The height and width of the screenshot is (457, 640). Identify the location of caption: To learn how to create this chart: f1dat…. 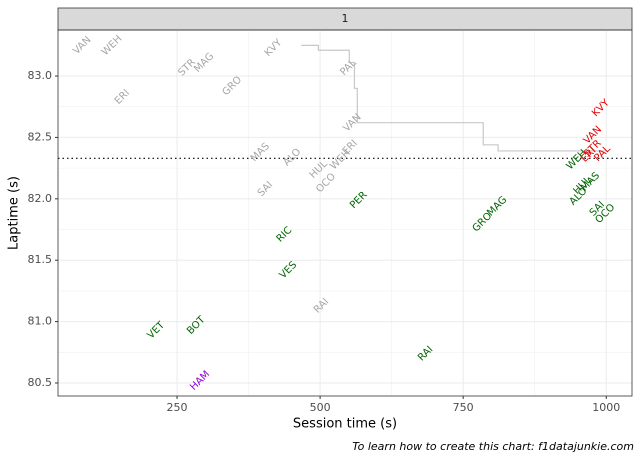
(493, 446).